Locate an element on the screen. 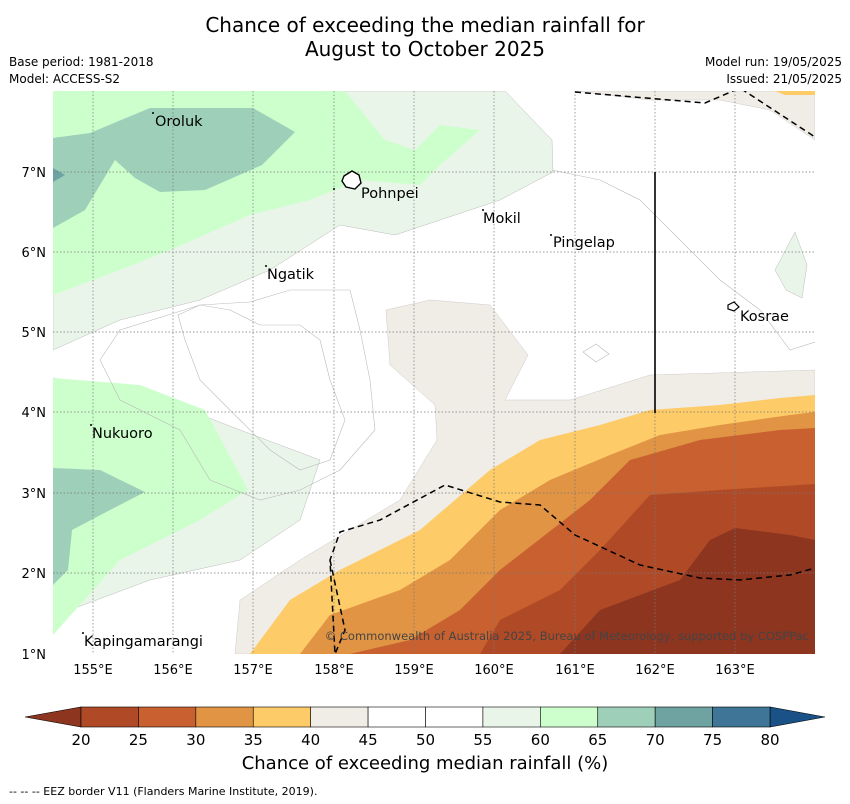 This screenshot has width=850, height=804. lon-tick: 158°E is located at coordinates (334, 670).